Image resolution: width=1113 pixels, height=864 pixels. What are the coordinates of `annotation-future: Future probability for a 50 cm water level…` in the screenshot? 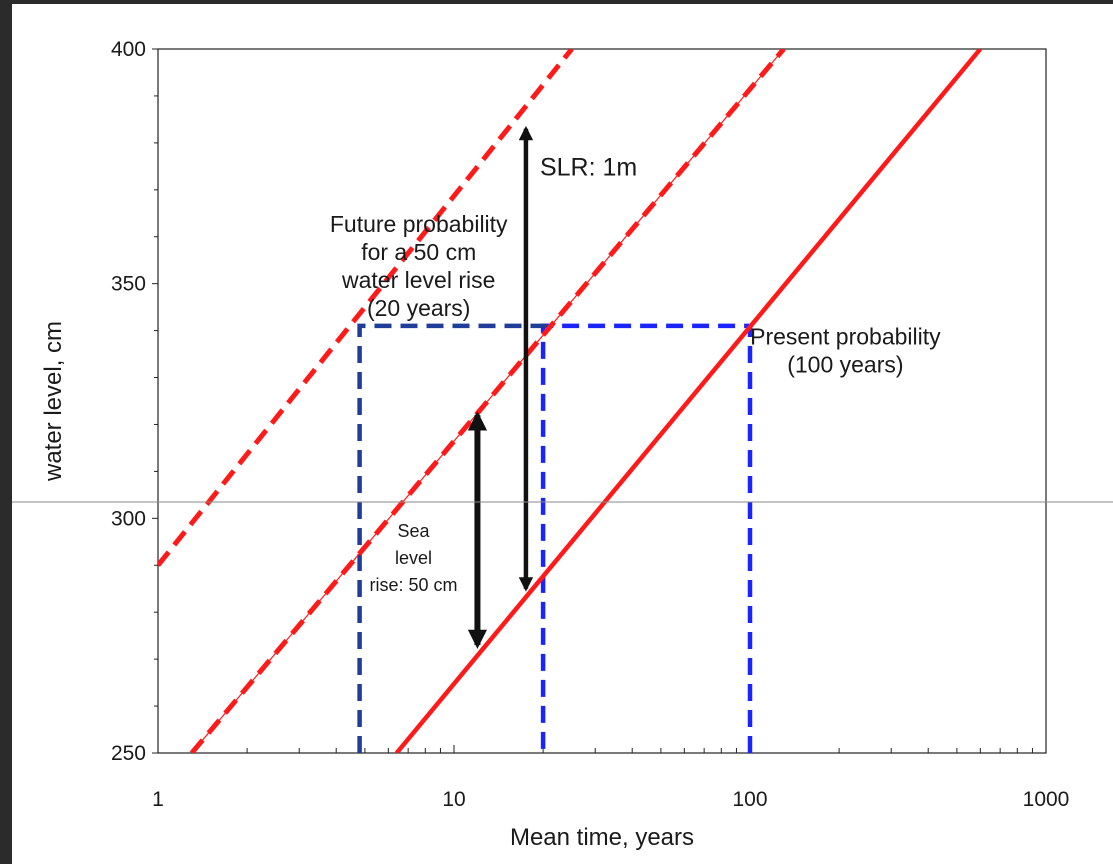 It's located at (419, 266).